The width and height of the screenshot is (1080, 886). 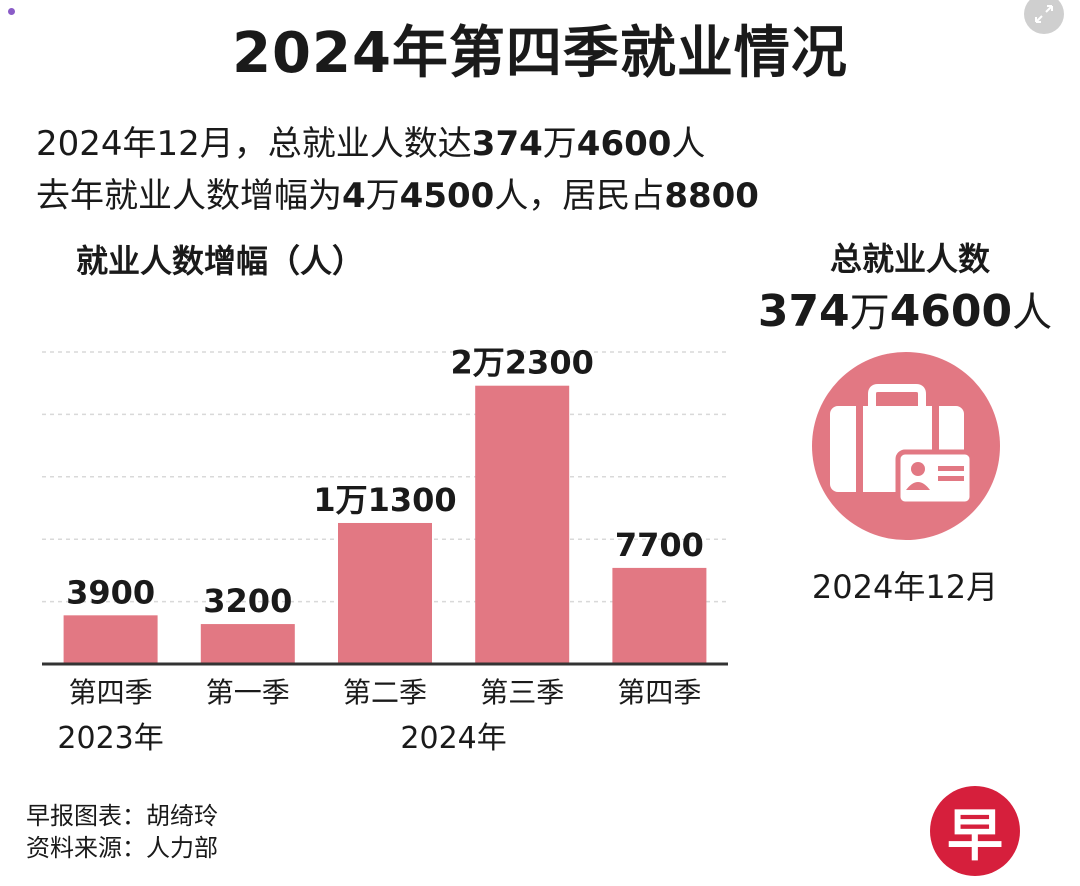 I want to click on credit-data-source: 资料来源：人力部, so click(x=122, y=848).